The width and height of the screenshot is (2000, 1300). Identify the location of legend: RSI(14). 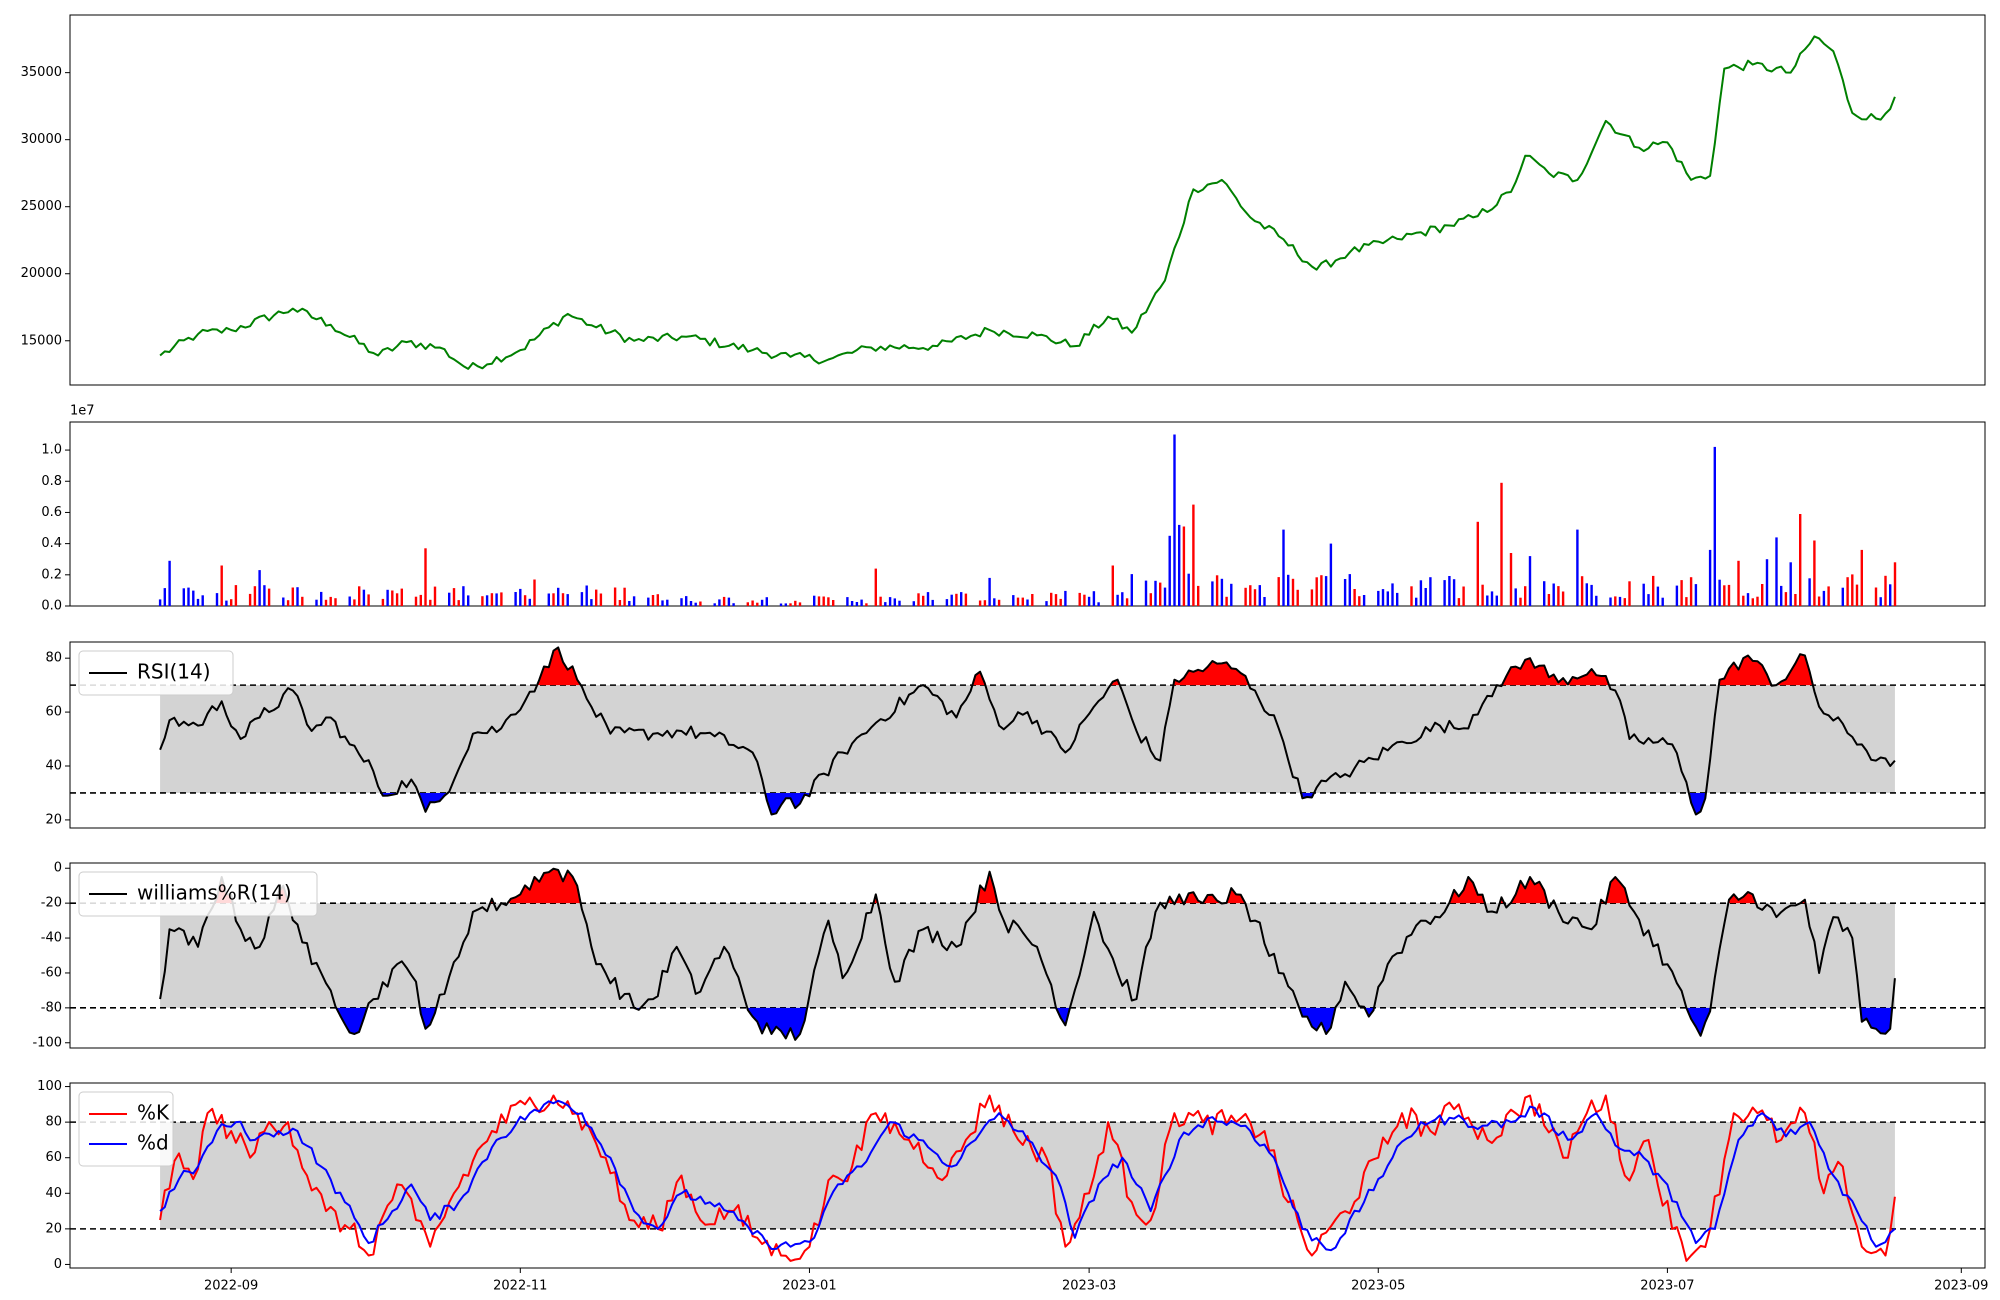
(156, 673).